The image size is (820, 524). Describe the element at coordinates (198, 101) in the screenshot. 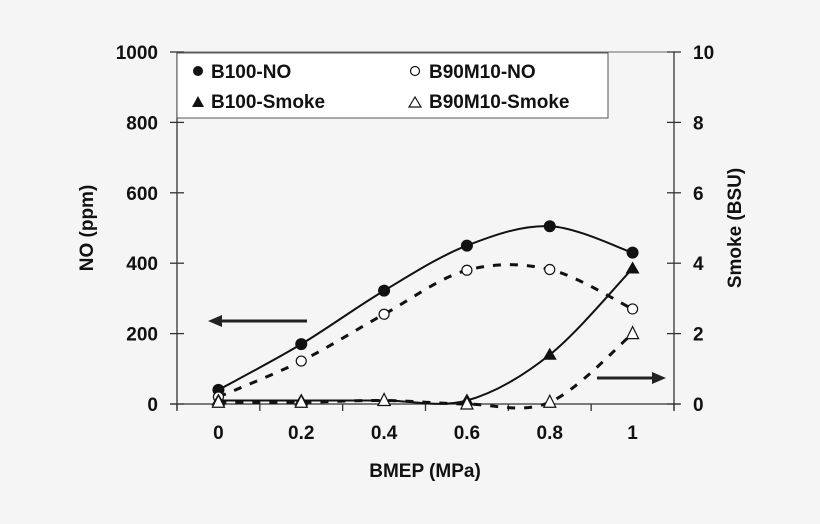

I see `filled-triangle-icon` at that location.